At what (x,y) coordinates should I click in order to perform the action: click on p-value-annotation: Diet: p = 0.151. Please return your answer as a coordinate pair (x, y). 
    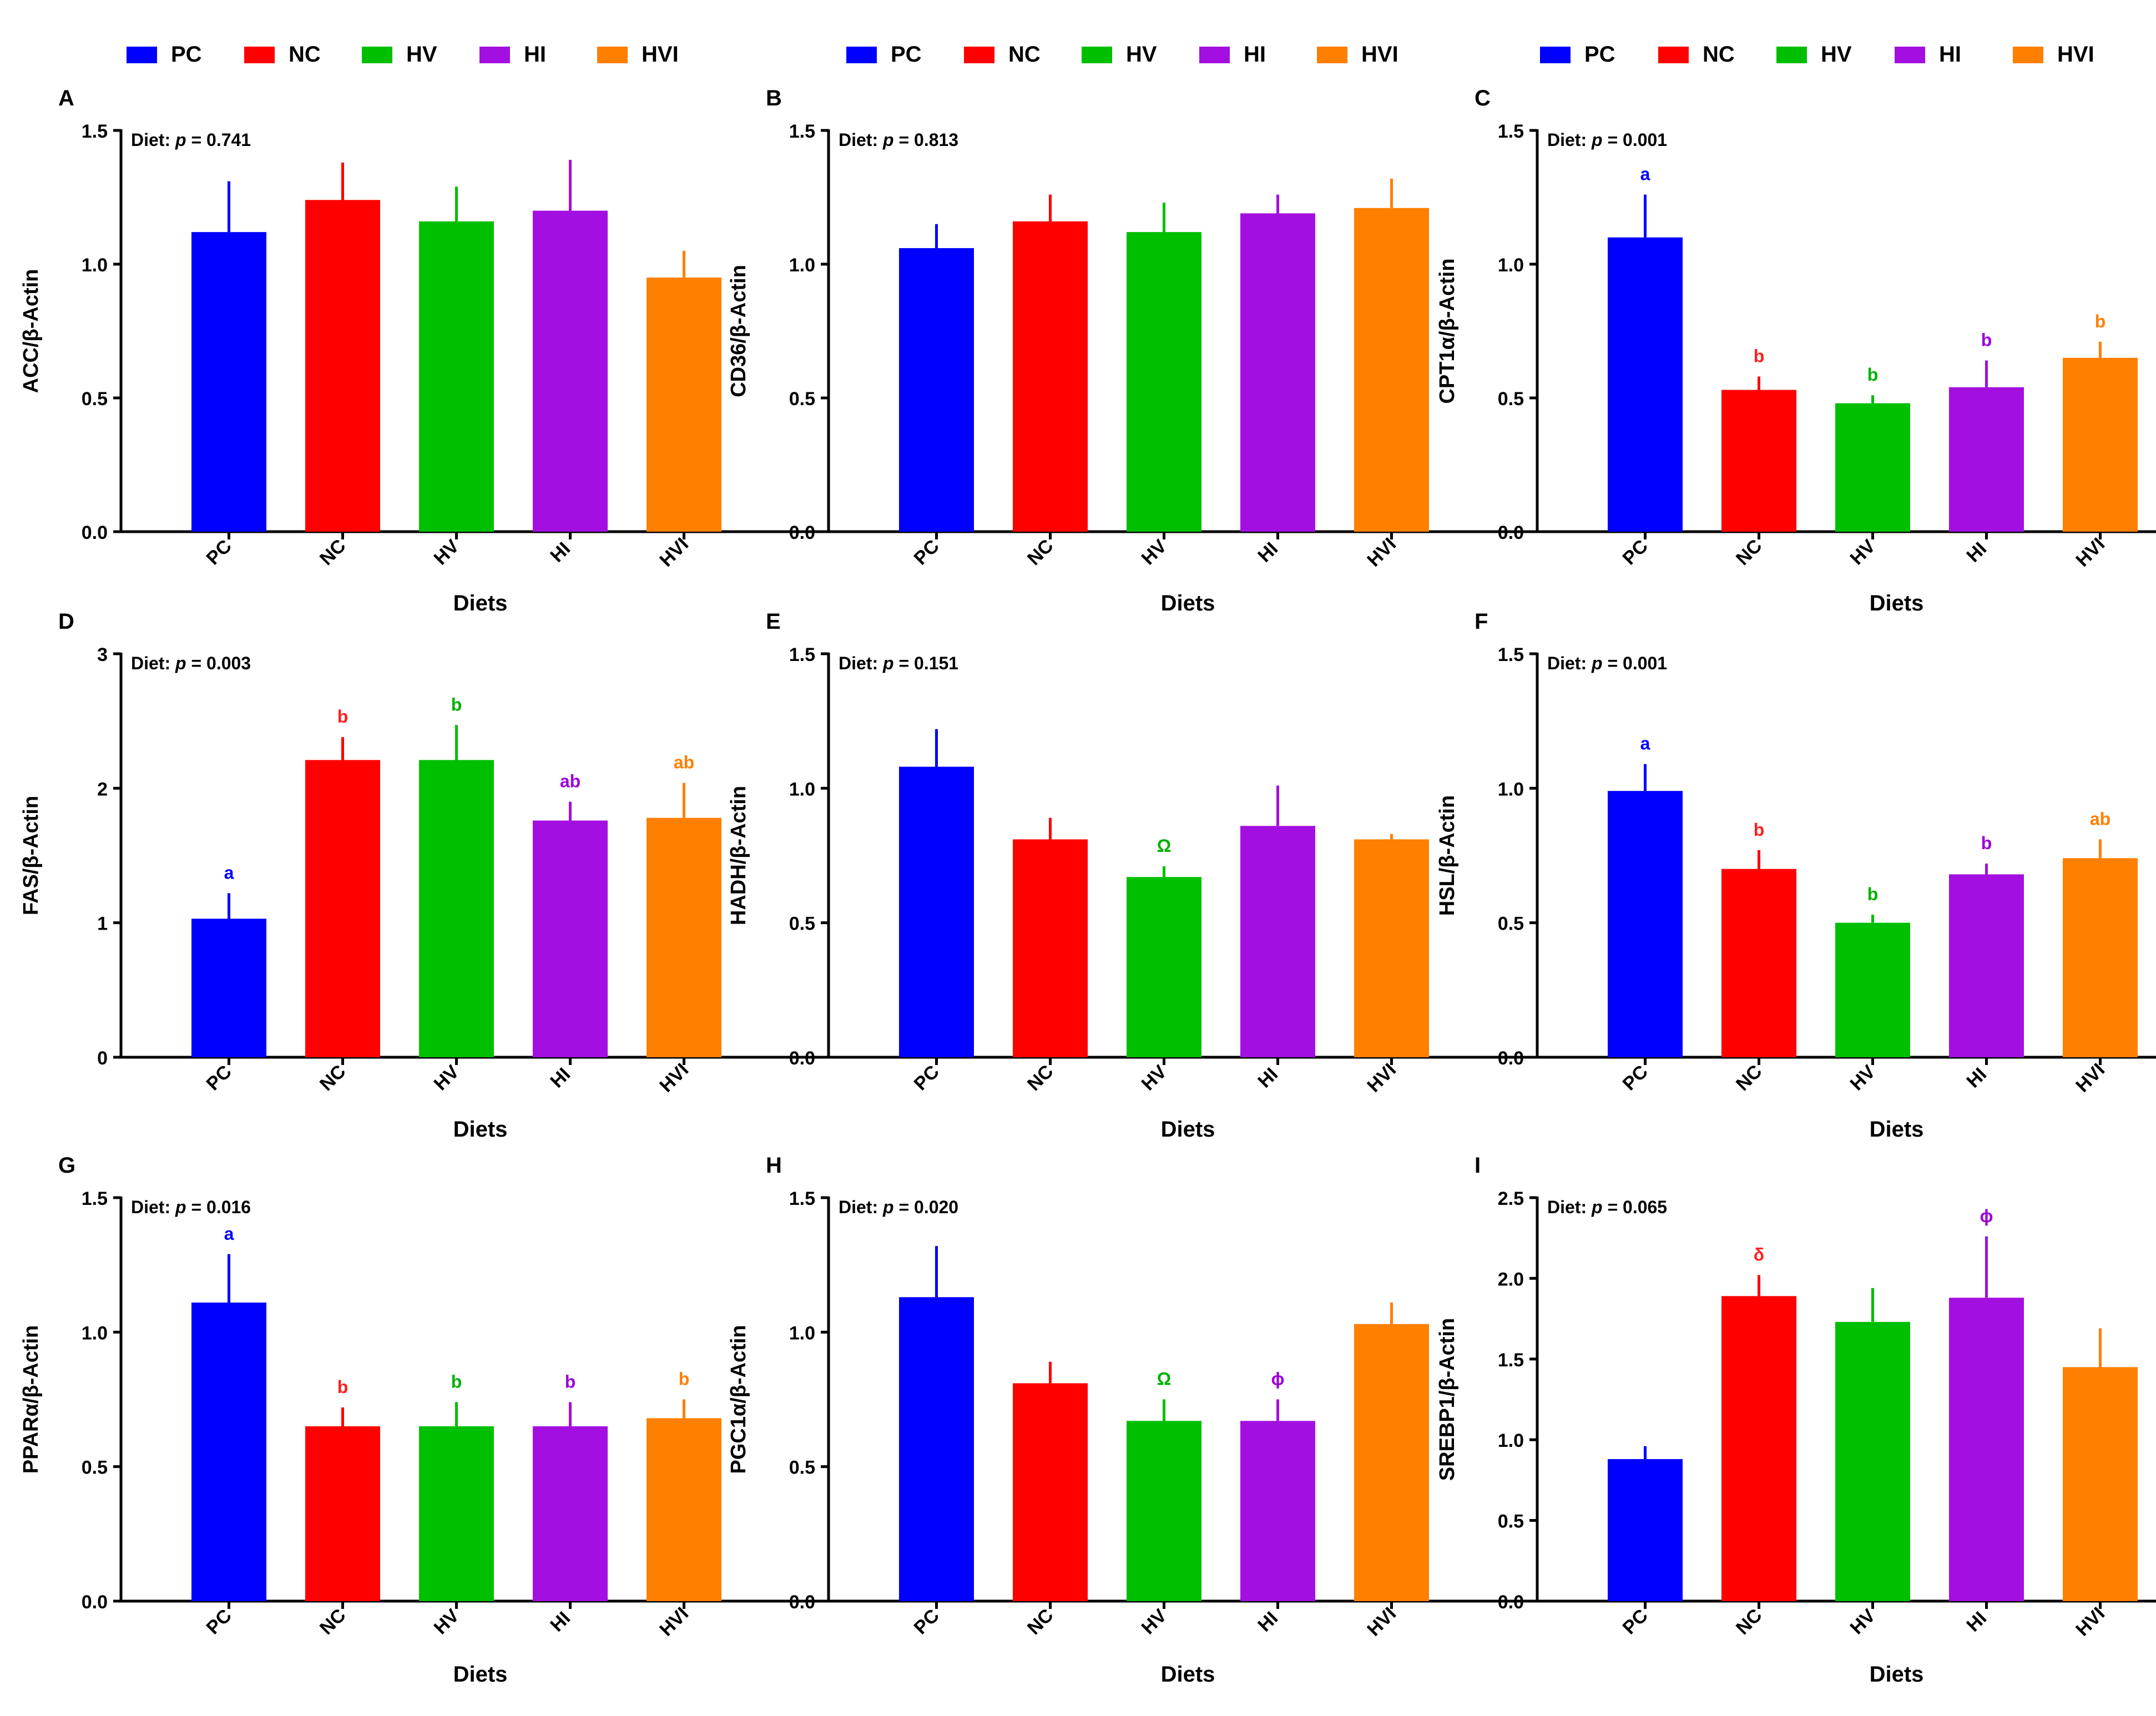
    Looking at the image, I should click on (898, 663).